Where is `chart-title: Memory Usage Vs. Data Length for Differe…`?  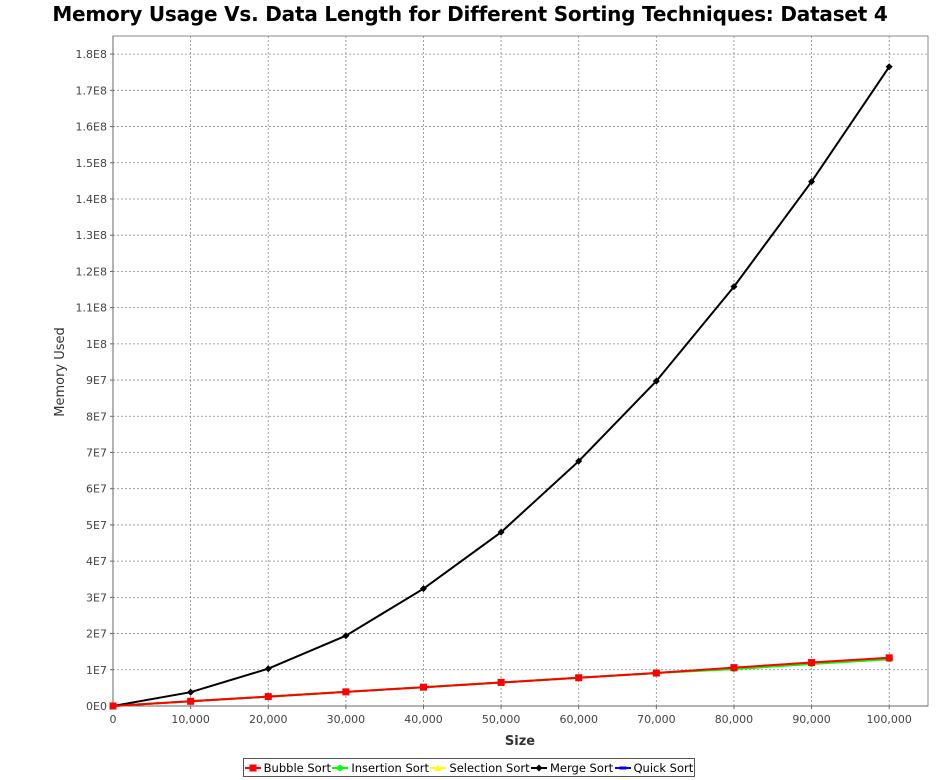 chart-title: Memory Usage Vs. Data Length for Differe… is located at coordinates (470, 14).